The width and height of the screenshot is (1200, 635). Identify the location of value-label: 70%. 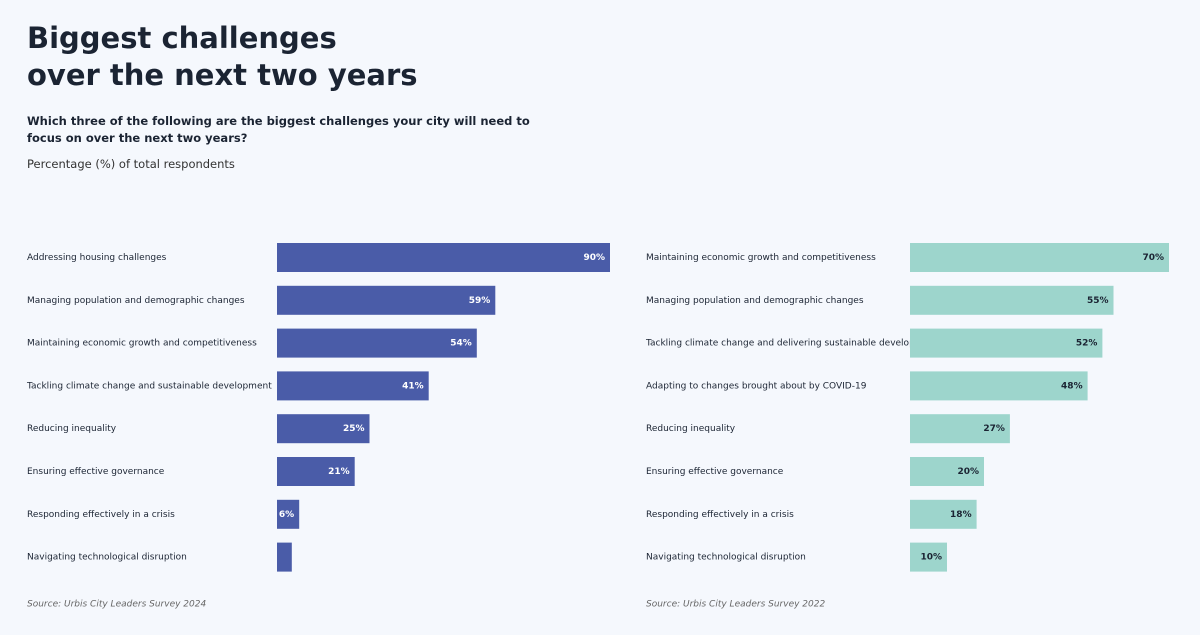
(1153, 258).